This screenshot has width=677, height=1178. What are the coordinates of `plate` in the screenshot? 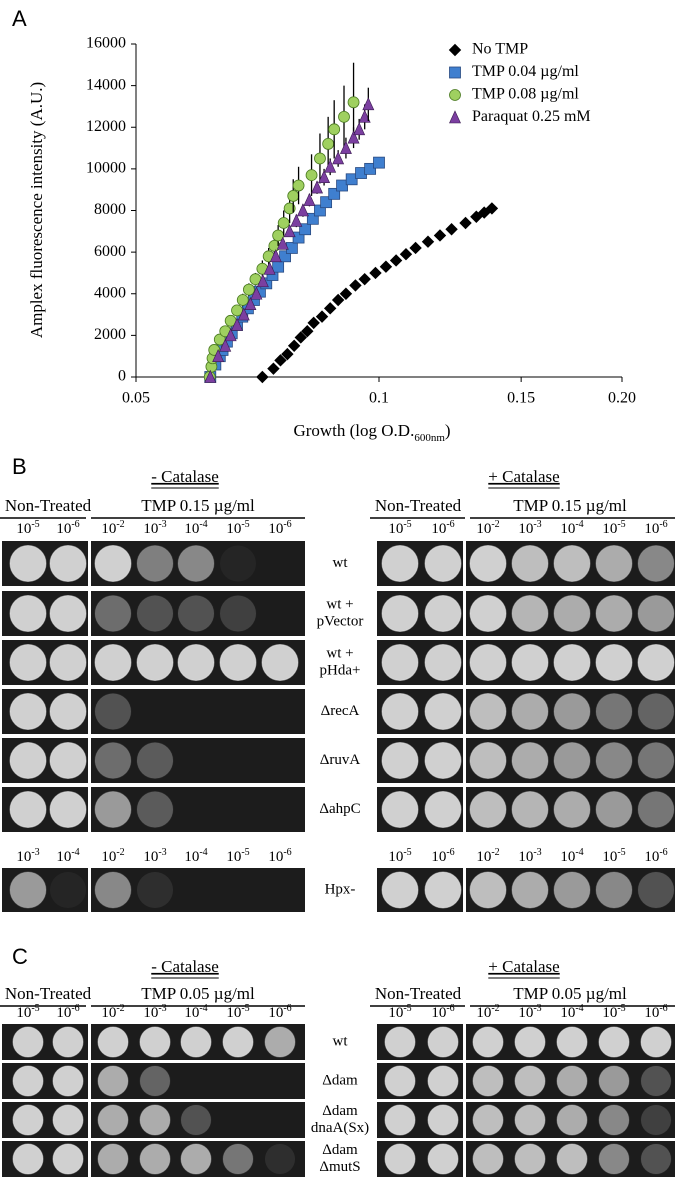 It's located at (198, 613).